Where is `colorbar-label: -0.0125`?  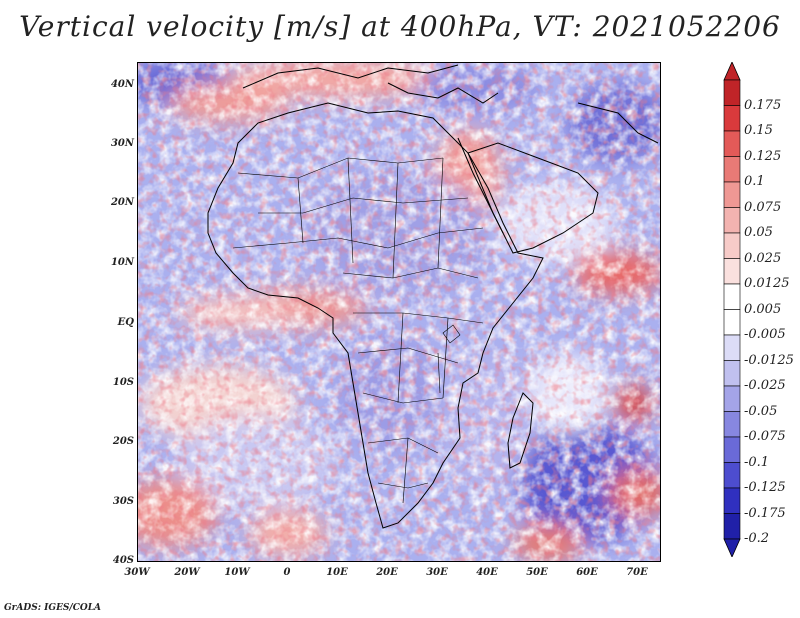 colorbar-label: -0.0125 is located at coordinates (769, 360).